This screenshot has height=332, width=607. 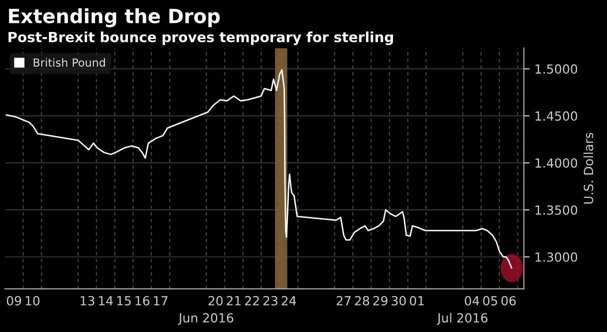 What do you see at coordinates (233, 301) in the screenshot?
I see `x-tick-label: 21` at bounding box center [233, 301].